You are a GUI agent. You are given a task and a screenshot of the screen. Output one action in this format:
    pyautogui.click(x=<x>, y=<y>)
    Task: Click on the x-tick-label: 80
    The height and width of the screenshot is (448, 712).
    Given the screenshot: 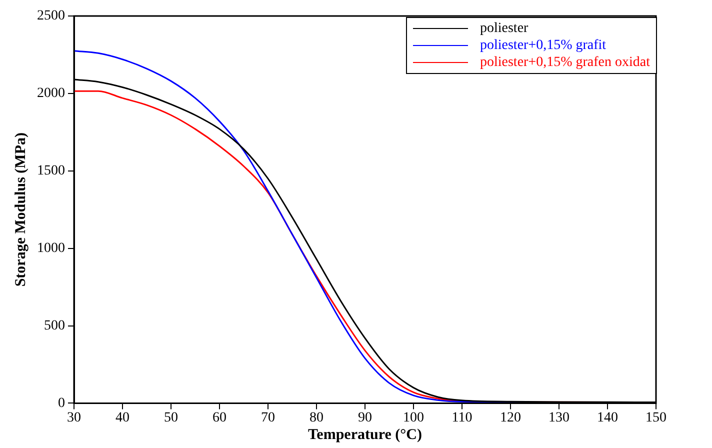 What is the action you would take?
    pyautogui.click(x=317, y=418)
    